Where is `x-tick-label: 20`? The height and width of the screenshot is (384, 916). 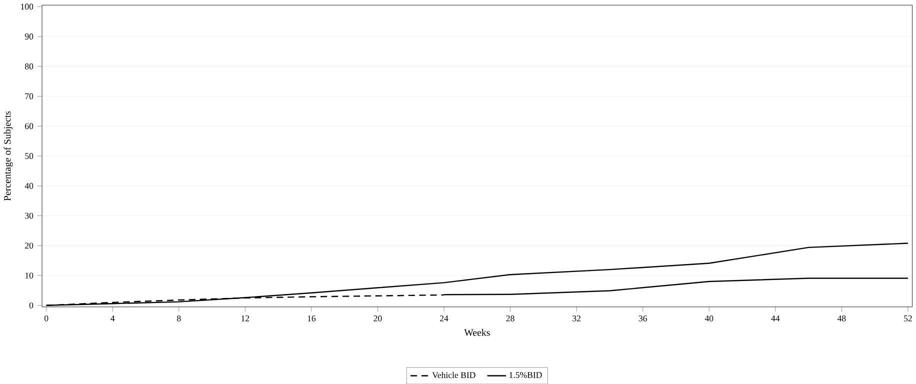
x-tick-label: 20 is located at coordinates (378, 318).